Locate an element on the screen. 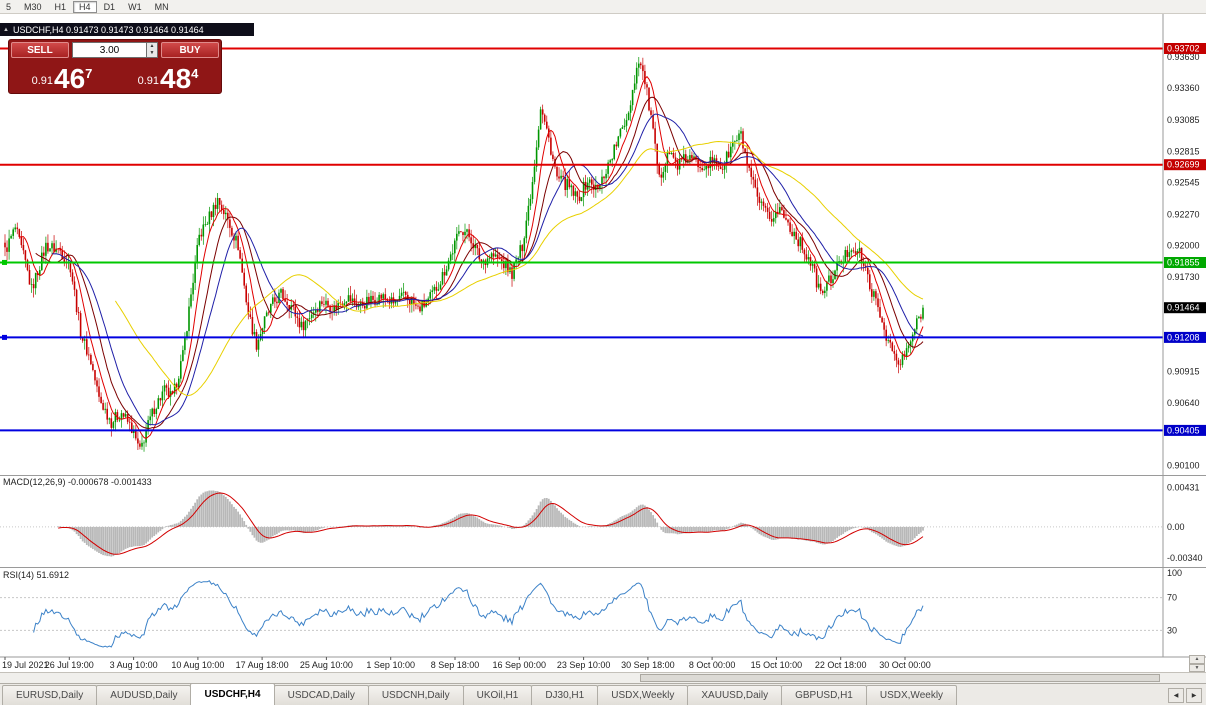 This screenshot has width=1206, height=705. sell-price-button: 0.91 46 7 is located at coordinates (62, 76).